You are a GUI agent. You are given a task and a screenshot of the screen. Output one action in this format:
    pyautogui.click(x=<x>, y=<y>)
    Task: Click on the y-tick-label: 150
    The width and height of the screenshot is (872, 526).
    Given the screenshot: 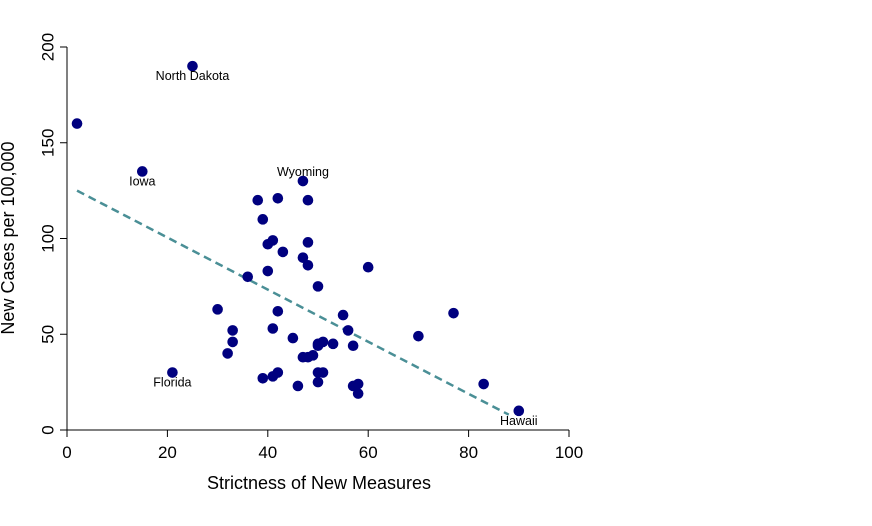 What is the action you would take?
    pyautogui.click(x=47, y=143)
    